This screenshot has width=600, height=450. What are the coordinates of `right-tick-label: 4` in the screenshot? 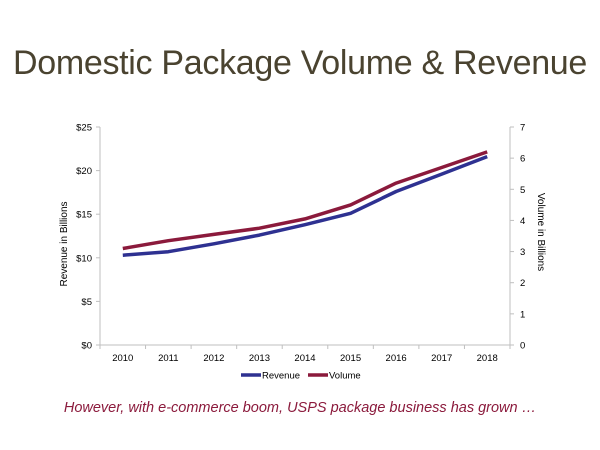 It's located at (522, 221).